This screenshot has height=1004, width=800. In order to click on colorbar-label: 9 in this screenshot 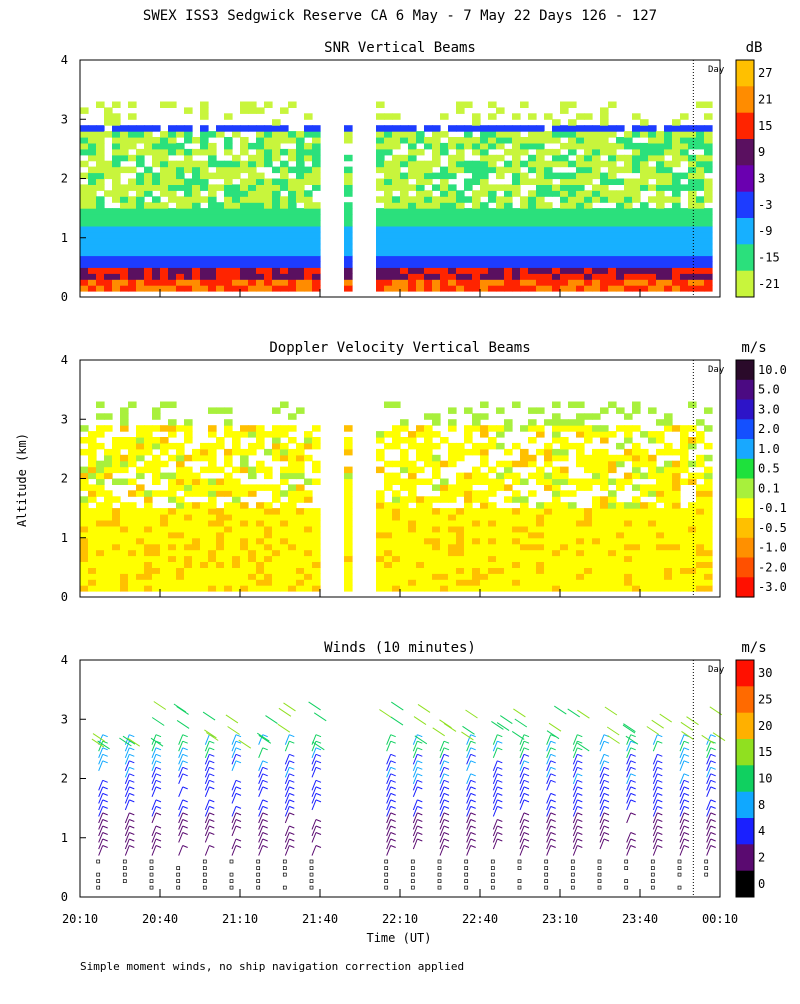, I will do `click(761, 152)`.